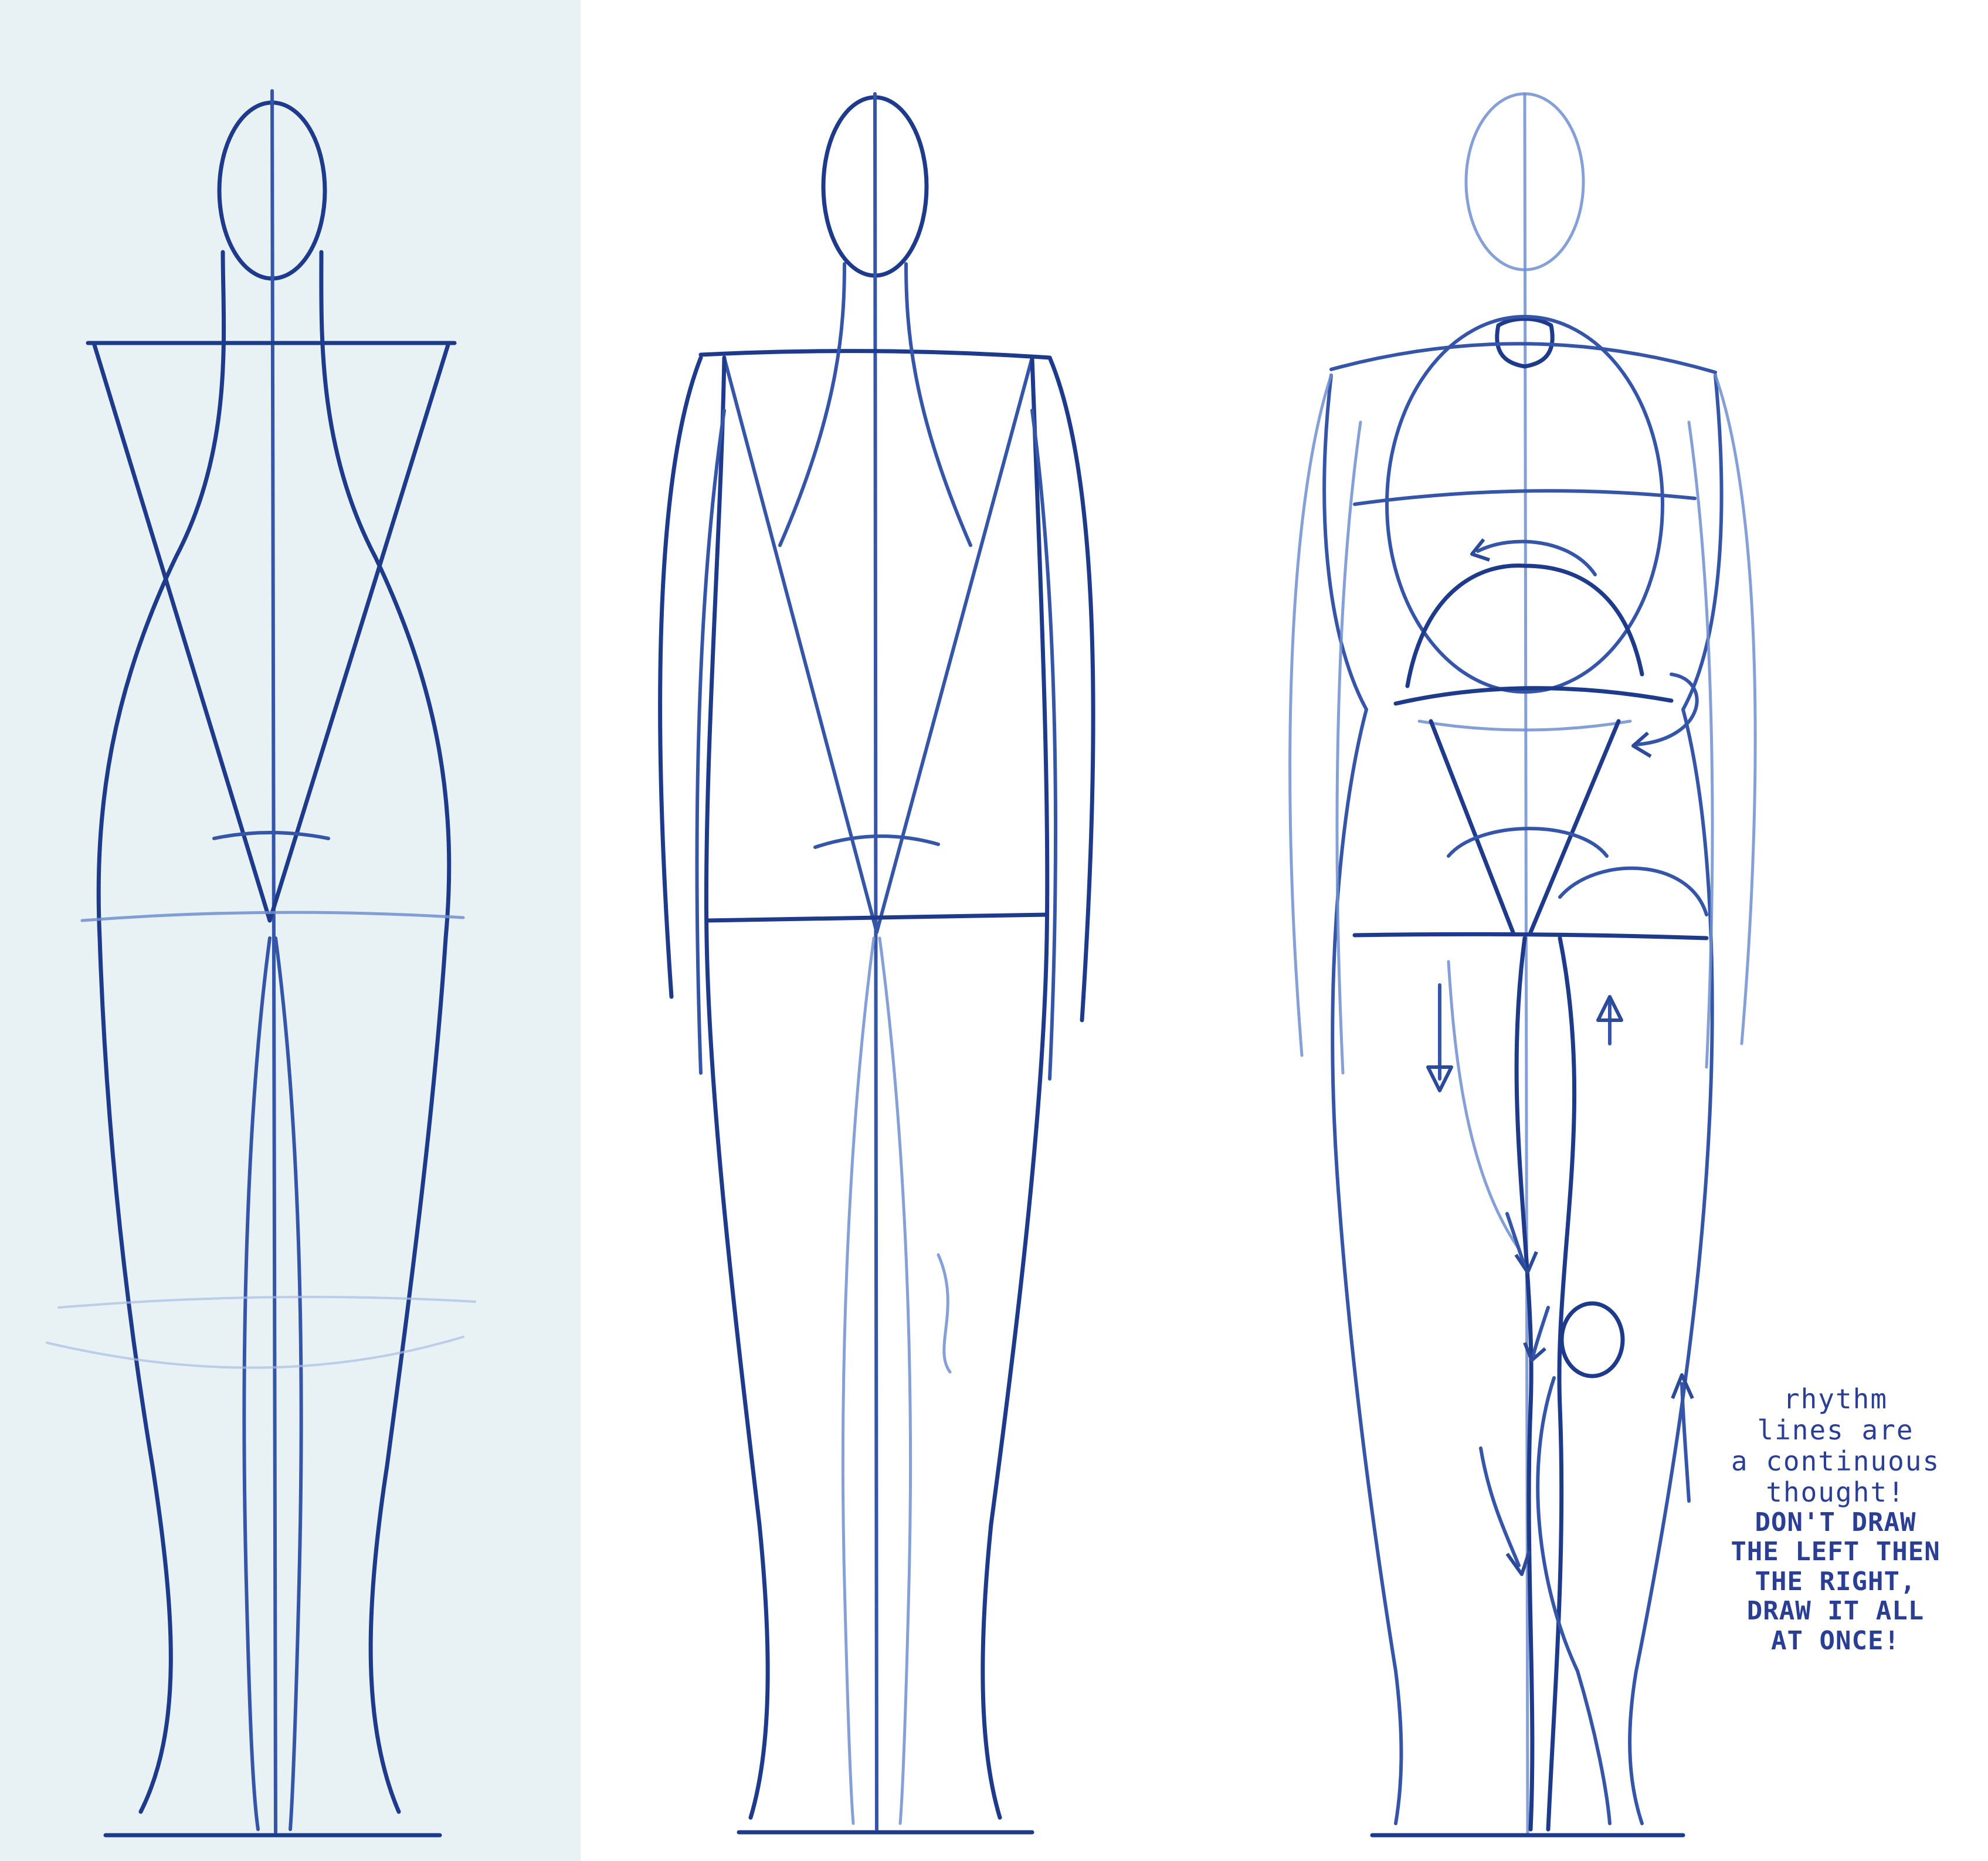 This screenshot has width=1988, height=1861. What do you see at coordinates (1592, 1339) in the screenshot?
I see `figure-3-kneecap` at bounding box center [1592, 1339].